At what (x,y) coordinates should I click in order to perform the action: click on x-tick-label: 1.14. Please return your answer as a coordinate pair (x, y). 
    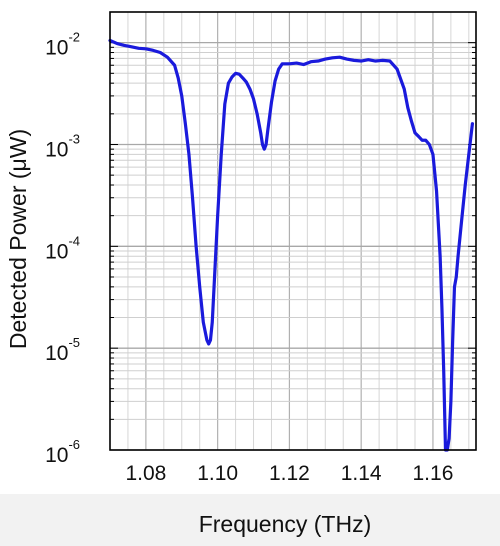
    Looking at the image, I should click on (361, 473).